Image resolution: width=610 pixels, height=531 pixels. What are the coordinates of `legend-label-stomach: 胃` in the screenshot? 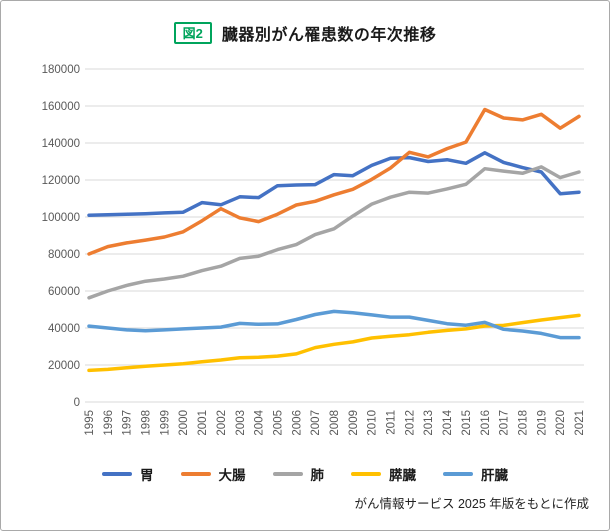 It's located at (147, 475).